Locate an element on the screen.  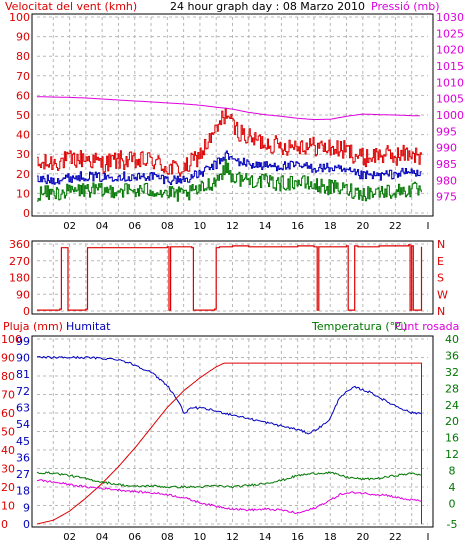
humidity-tick-label: 54 is located at coordinates (23, 424).